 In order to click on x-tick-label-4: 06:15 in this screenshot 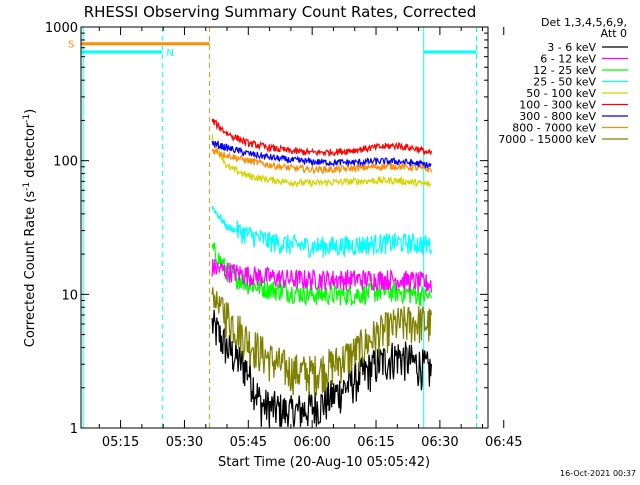, I will do `click(375, 442)`.